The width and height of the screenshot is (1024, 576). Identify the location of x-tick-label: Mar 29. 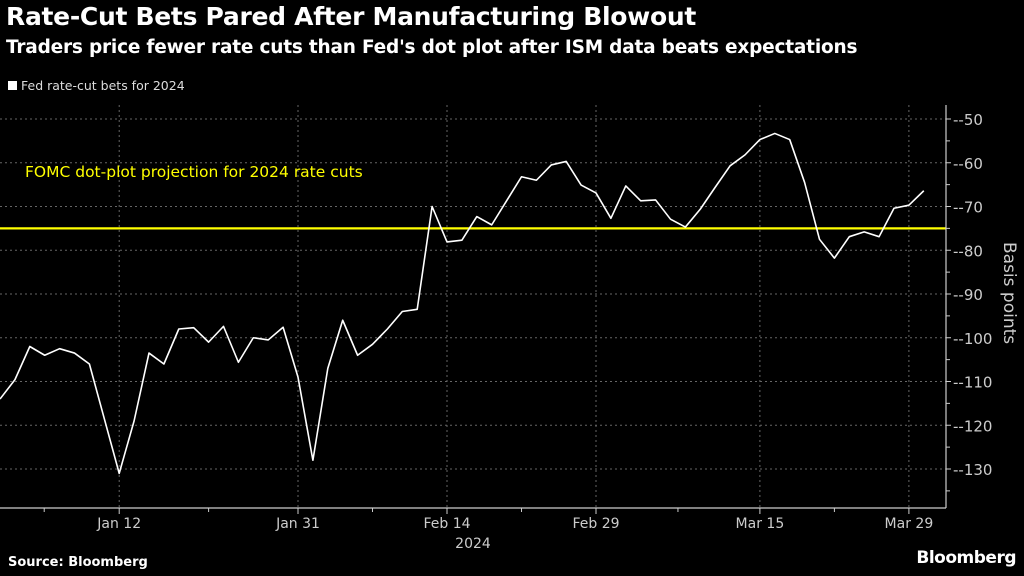
(909, 524).